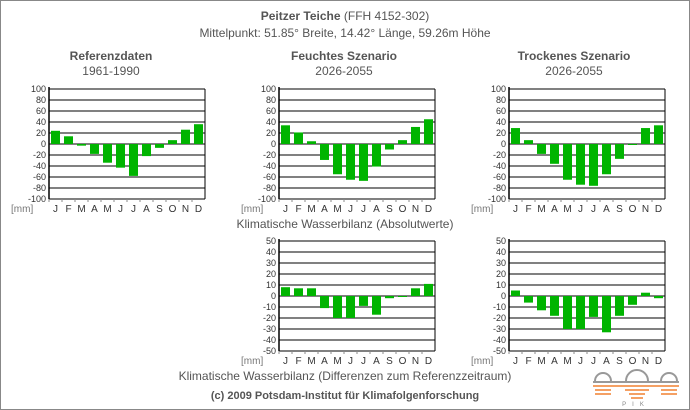  What do you see at coordinates (636, 388) in the screenshot?
I see `pik-logo: PIK` at bounding box center [636, 388].